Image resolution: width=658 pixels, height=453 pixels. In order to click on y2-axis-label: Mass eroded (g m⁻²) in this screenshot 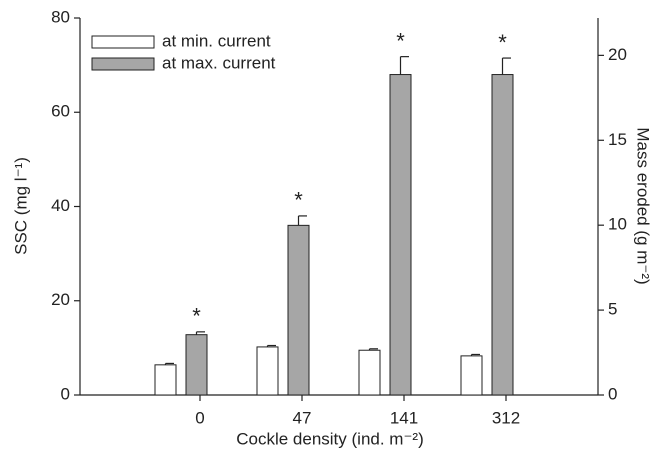, I will do `click(643, 205)`.